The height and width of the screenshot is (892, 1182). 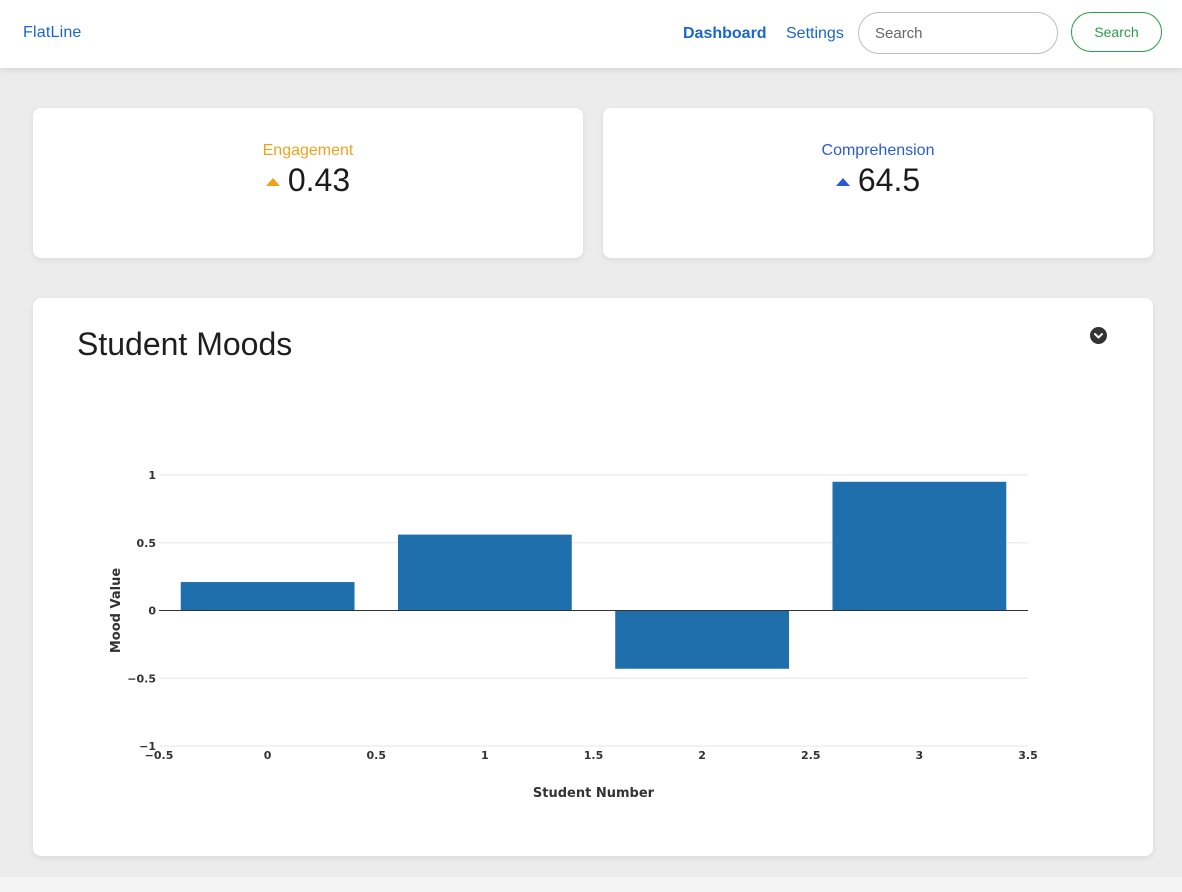 What do you see at coordinates (116, 610) in the screenshot?
I see `y-axis-title: Mood Value` at bounding box center [116, 610].